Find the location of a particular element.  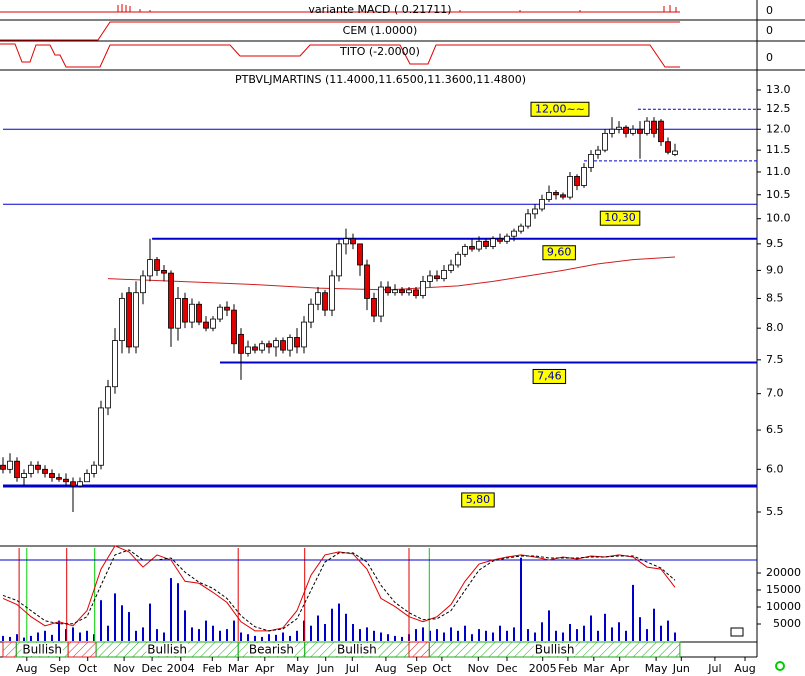

y-tick-label: 8.0 is located at coordinates (775, 327).